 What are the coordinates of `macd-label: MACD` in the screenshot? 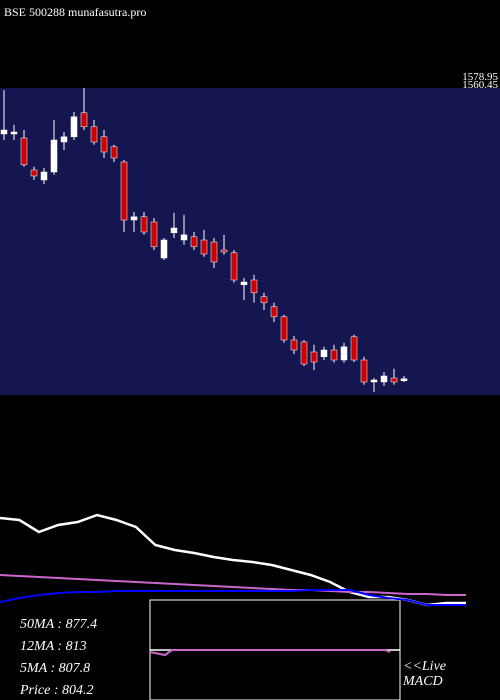 It's located at (422, 681).